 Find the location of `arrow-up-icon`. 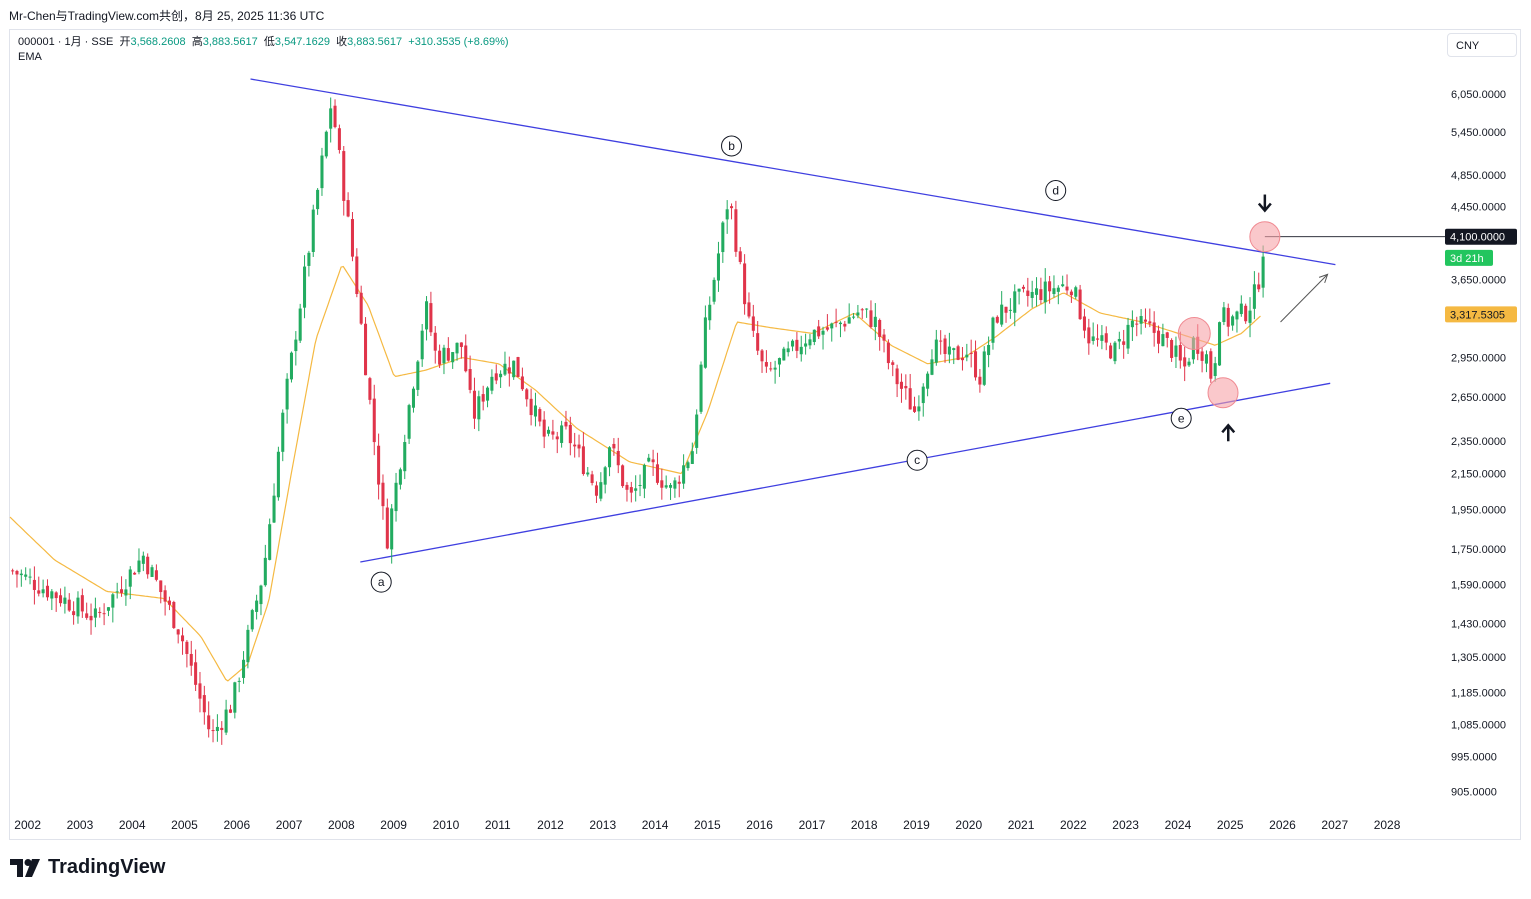

arrow-up-icon is located at coordinates (1228, 432).